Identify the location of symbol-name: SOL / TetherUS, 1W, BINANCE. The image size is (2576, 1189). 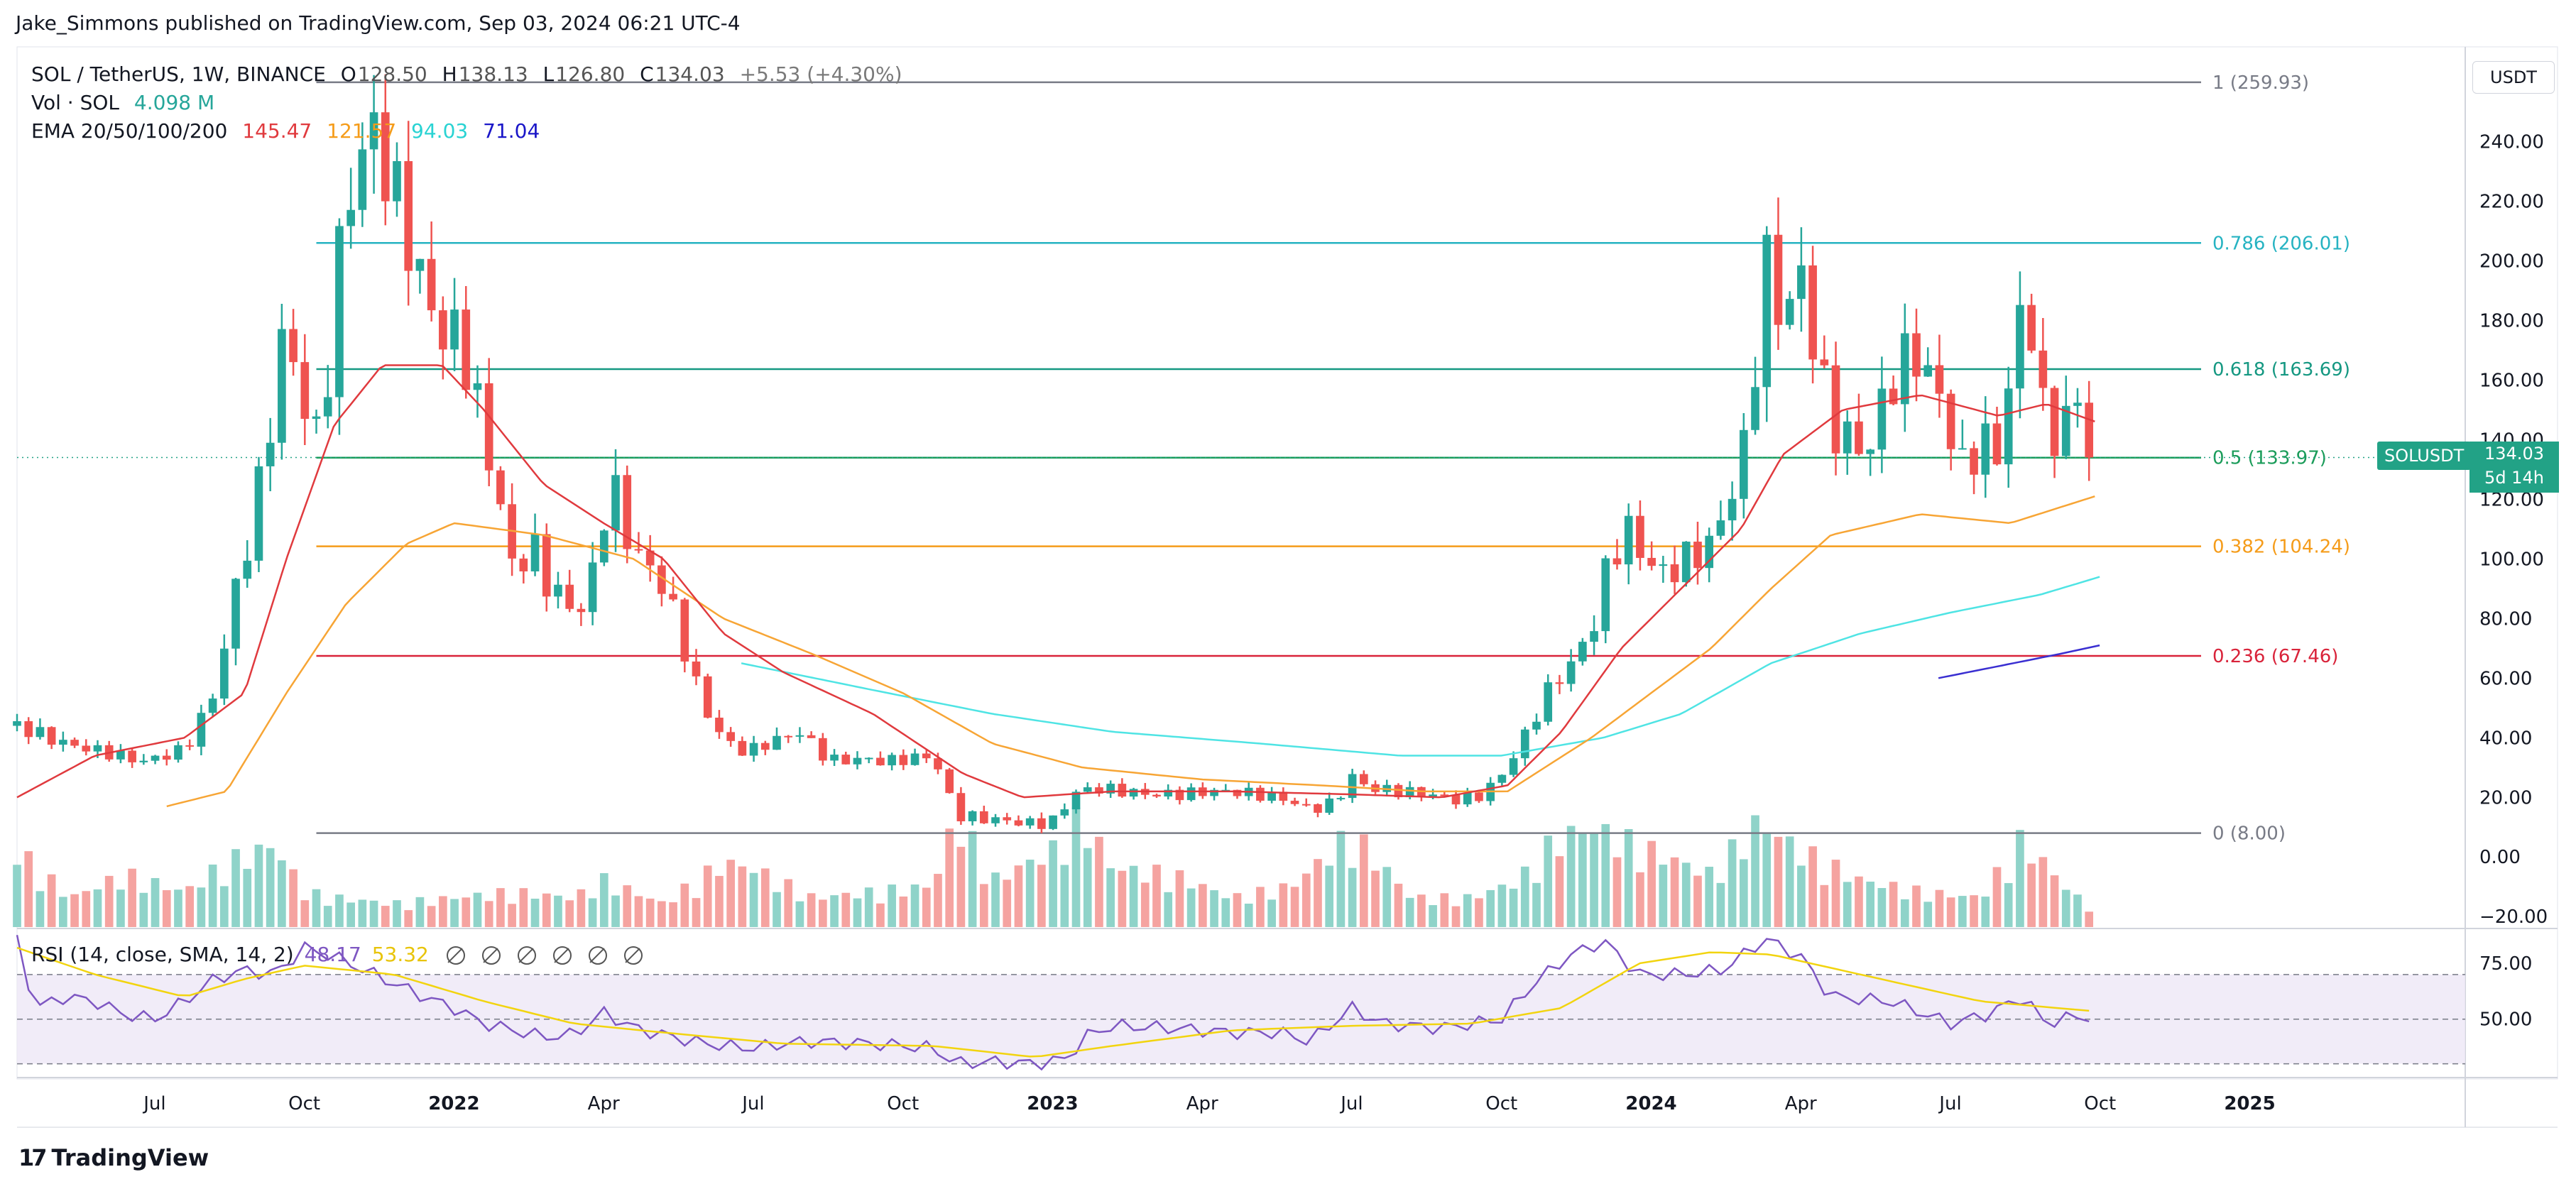
(178, 74).